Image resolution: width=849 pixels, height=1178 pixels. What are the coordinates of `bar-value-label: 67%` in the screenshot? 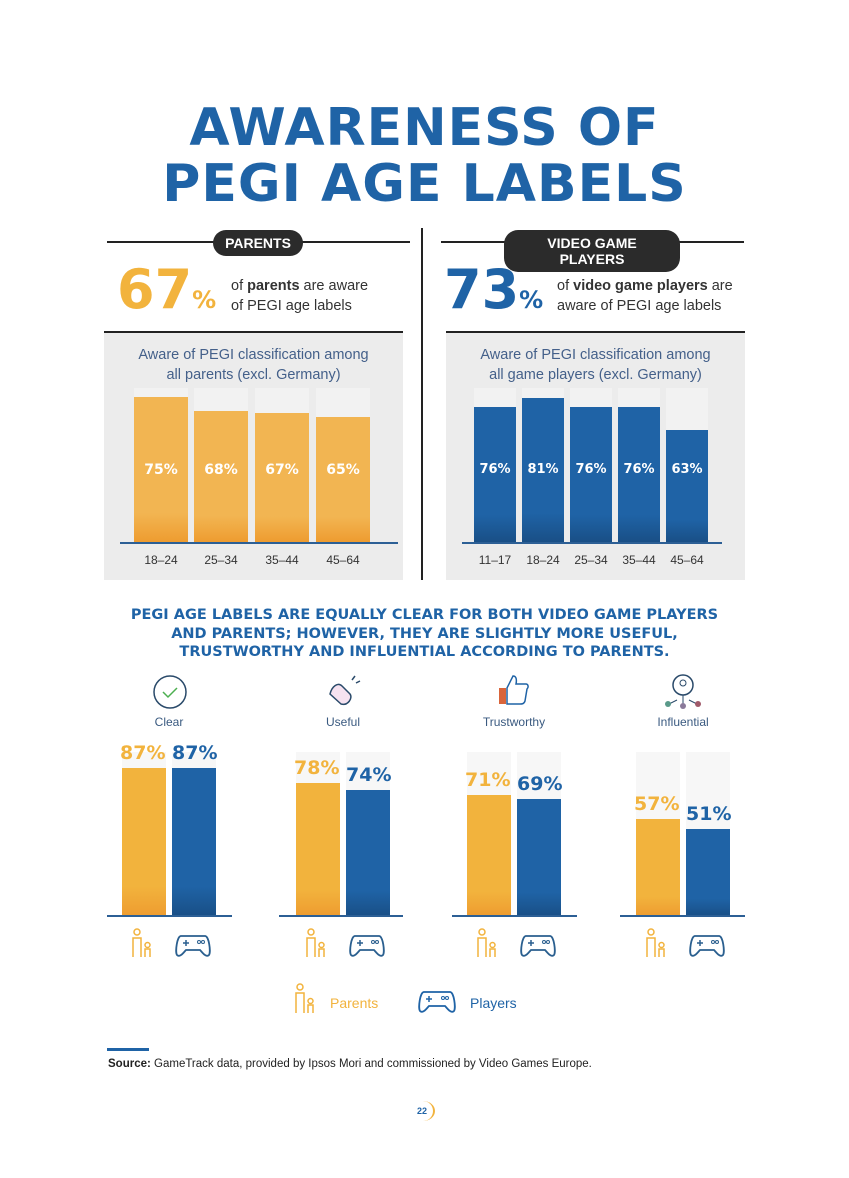 It's located at (282, 470).